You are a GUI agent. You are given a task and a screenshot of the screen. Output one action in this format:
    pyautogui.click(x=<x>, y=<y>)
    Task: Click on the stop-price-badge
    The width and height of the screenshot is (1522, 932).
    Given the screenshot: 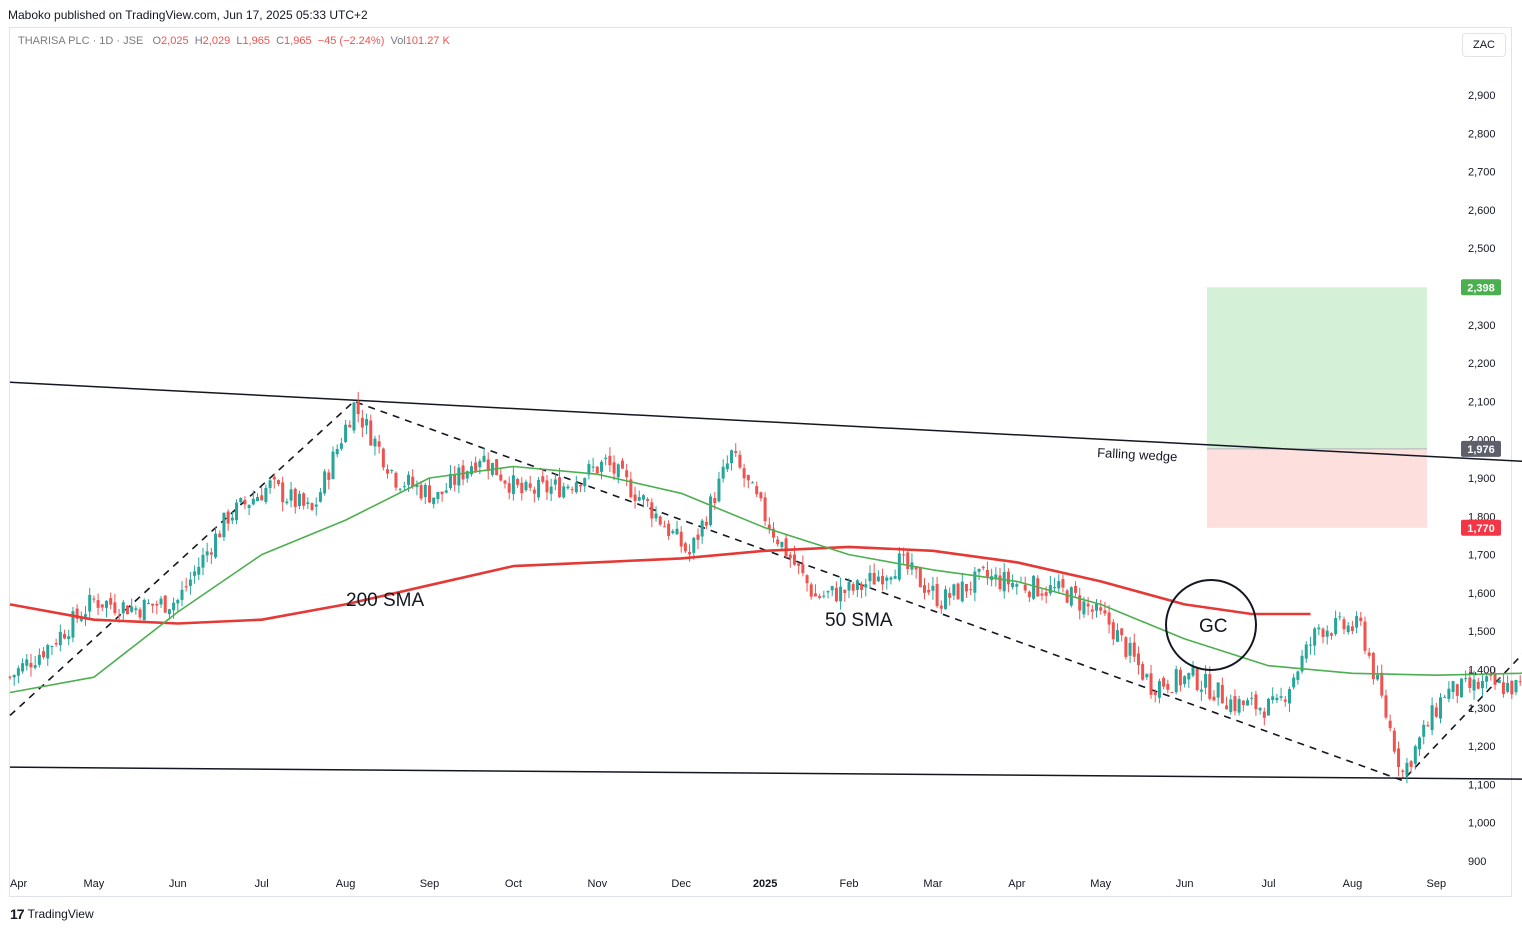 What is the action you would take?
    pyautogui.click(x=1481, y=527)
    